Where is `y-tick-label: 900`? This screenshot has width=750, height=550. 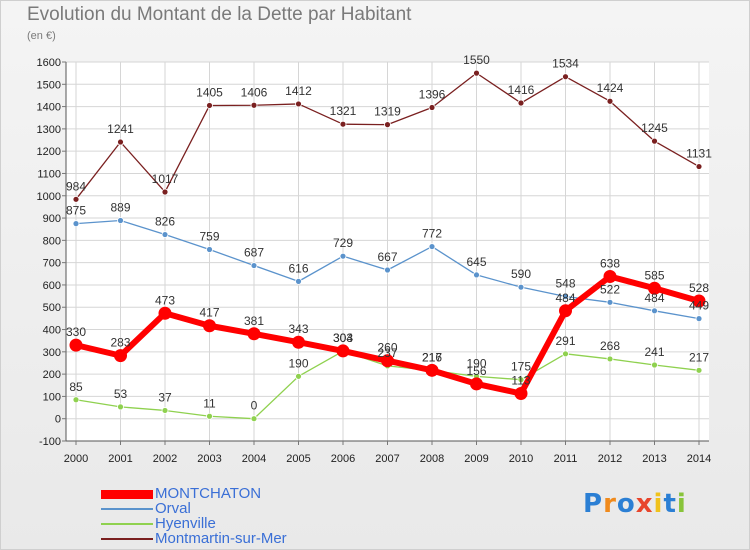
y-tick-label: 900 is located at coordinates (52, 219).